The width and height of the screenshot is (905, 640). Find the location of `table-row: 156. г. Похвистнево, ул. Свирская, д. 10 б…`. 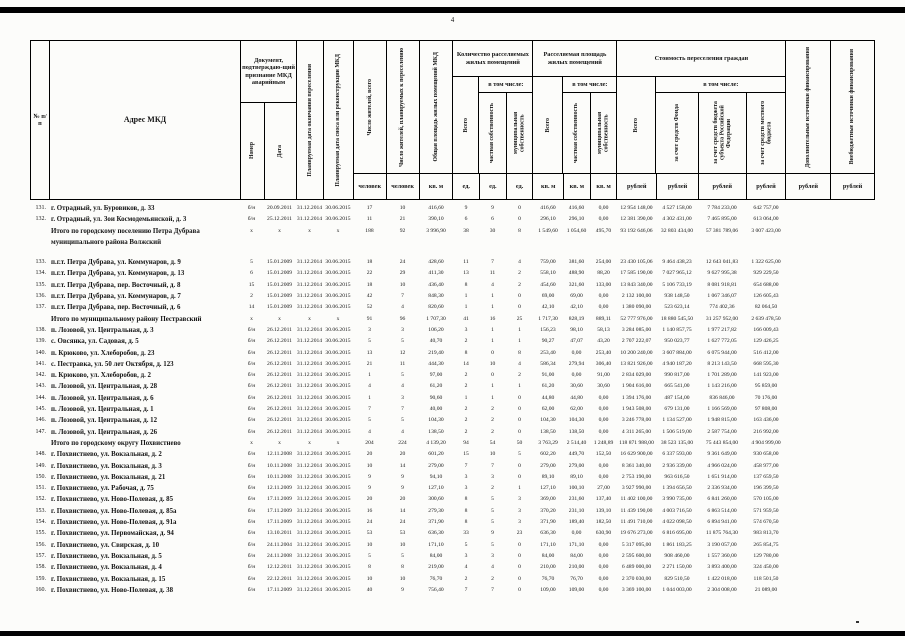

table-row: 156. г. Похвистнево, ул. Свирская, д. 10 б… is located at coordinates (452, 545).